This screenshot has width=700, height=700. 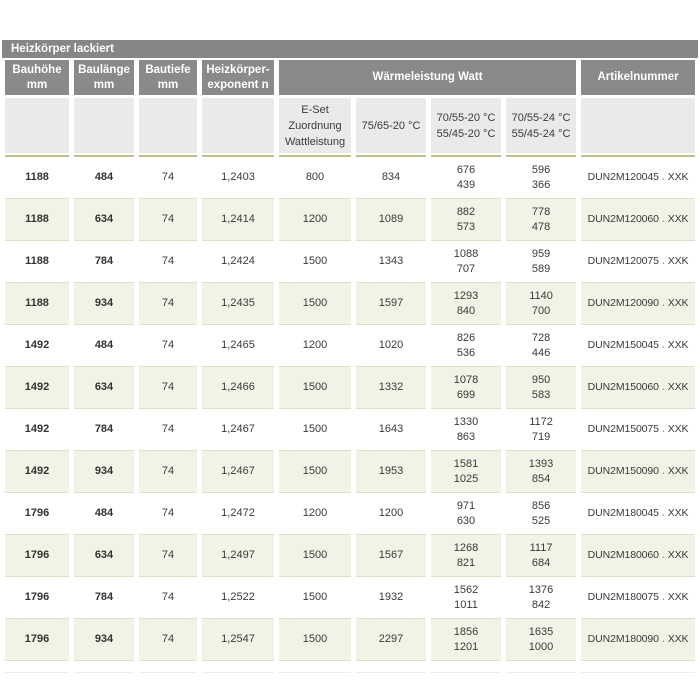 What do you see at coordinates (62, 49) in the screenshot?
I see `section-title: Heizkörper lackiert` at bounding box center [62, 49].